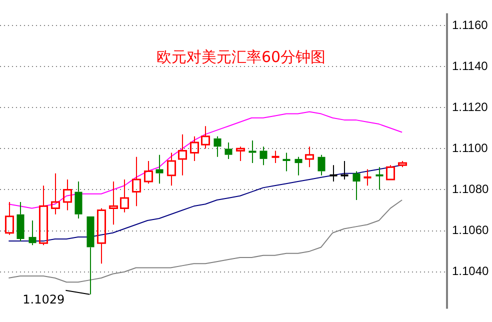 This screenshot has height=322, width=492. Describe the element at coordinates (470, 147) in the screenshot. I see `y-tick-label: 1.1100` at that location.